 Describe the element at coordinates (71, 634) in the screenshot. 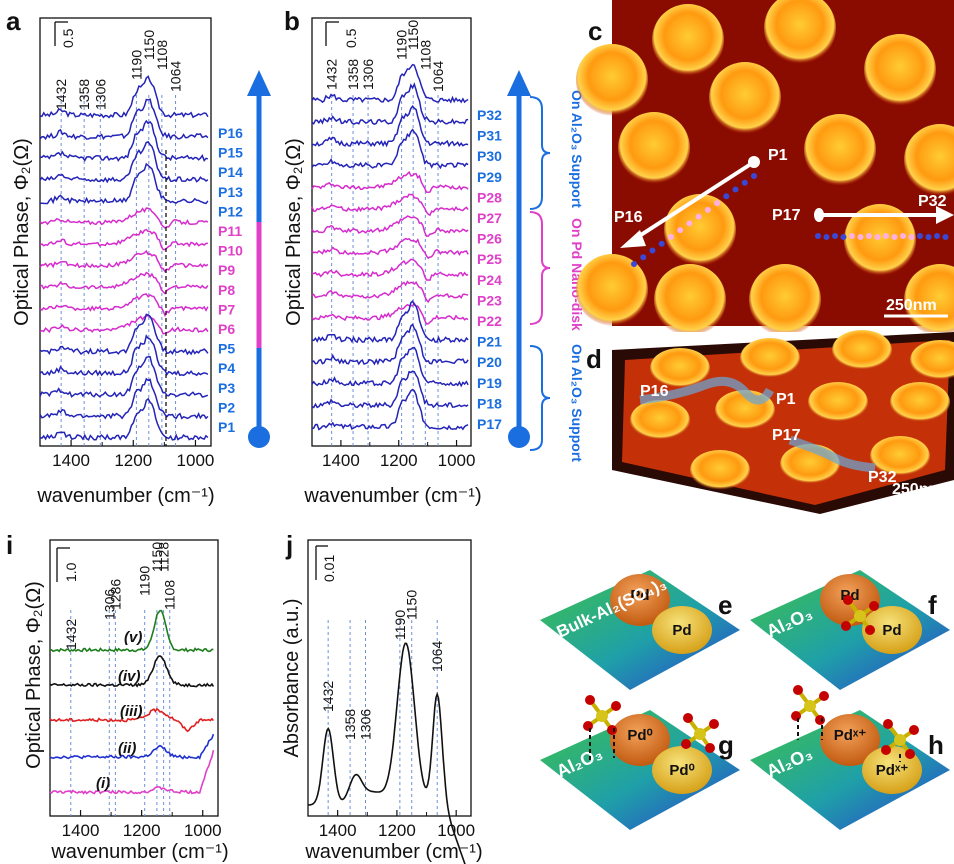

I see `peak-label: 1432` at that location.